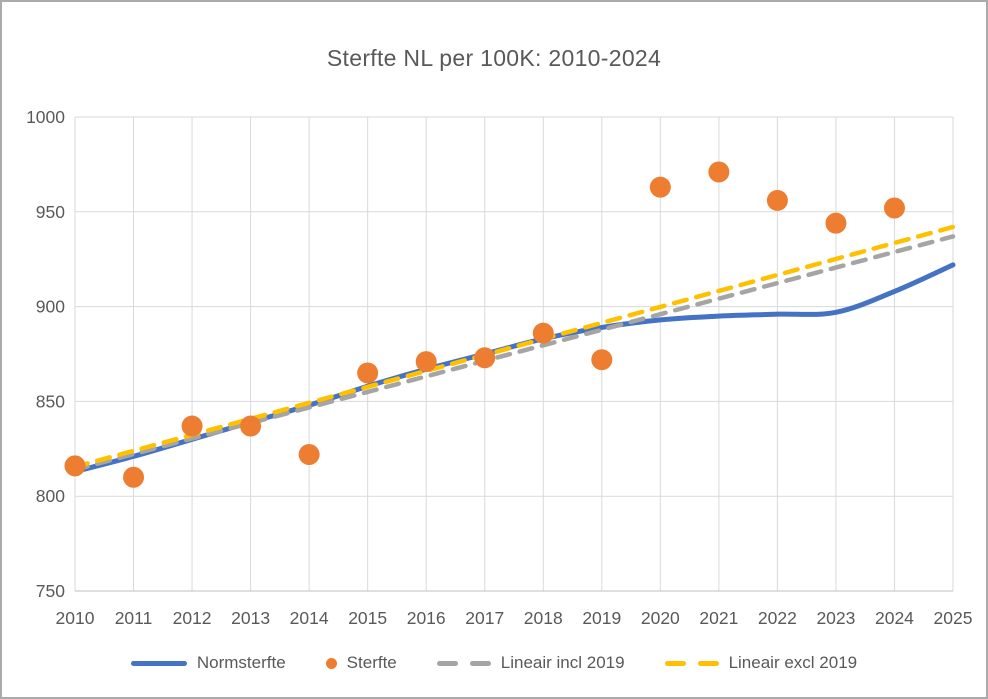  What do you see at coordinates (75, 618) in the screenshot?
I see `x-tick-label: 2010` at bounding box center [75, 618].